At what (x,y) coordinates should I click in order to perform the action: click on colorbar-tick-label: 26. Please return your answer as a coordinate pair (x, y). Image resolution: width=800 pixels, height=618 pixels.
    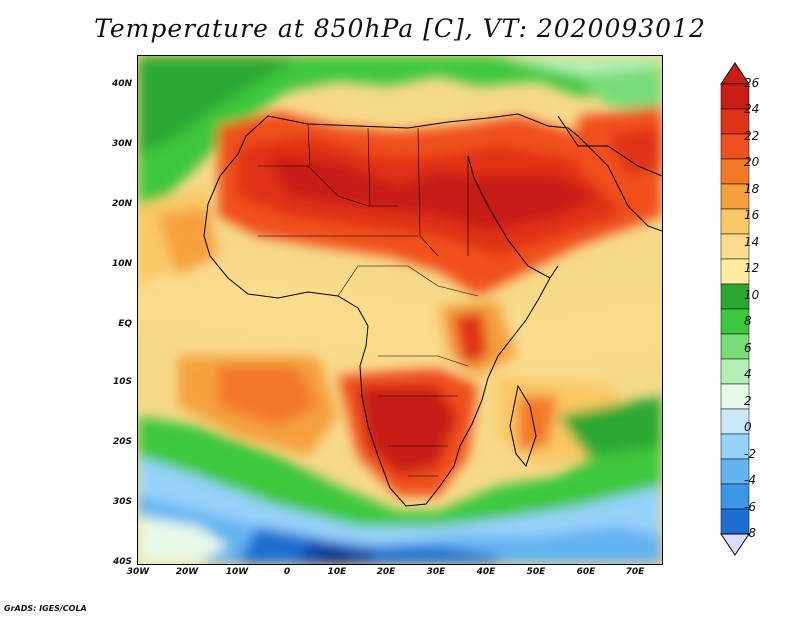
    Looking at the image, I should click on (752, 83).